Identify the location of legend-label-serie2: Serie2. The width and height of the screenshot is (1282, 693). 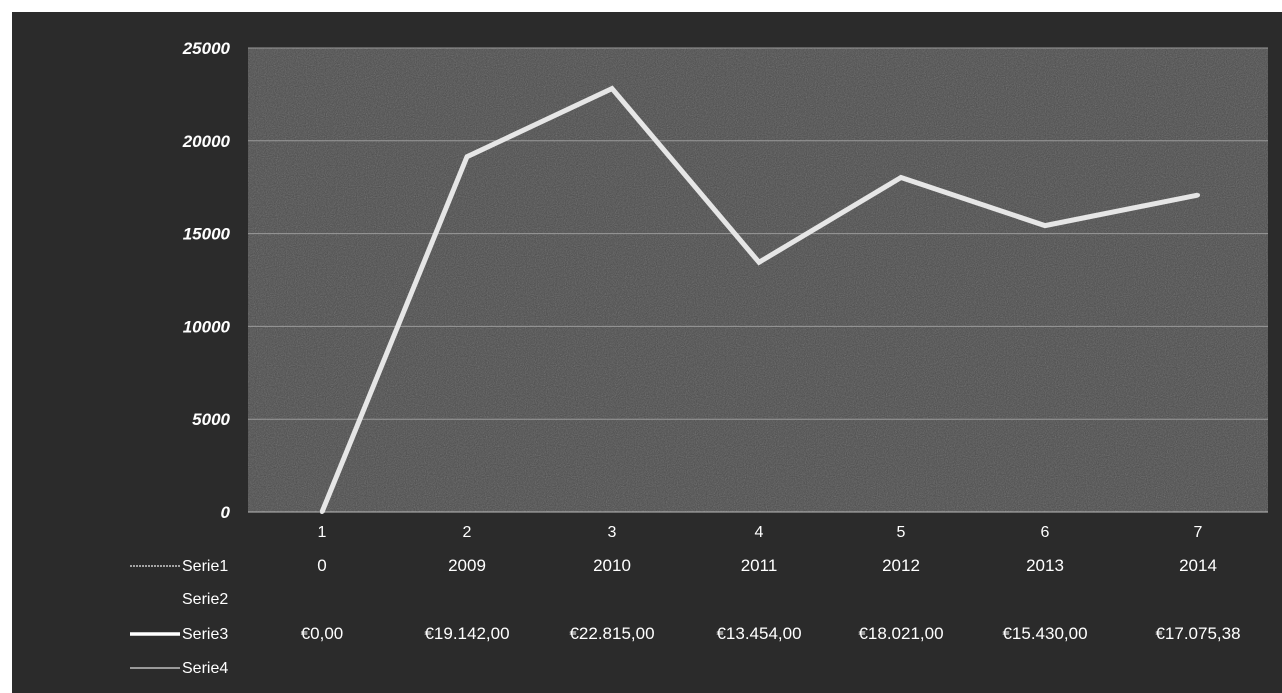
(205, 599).